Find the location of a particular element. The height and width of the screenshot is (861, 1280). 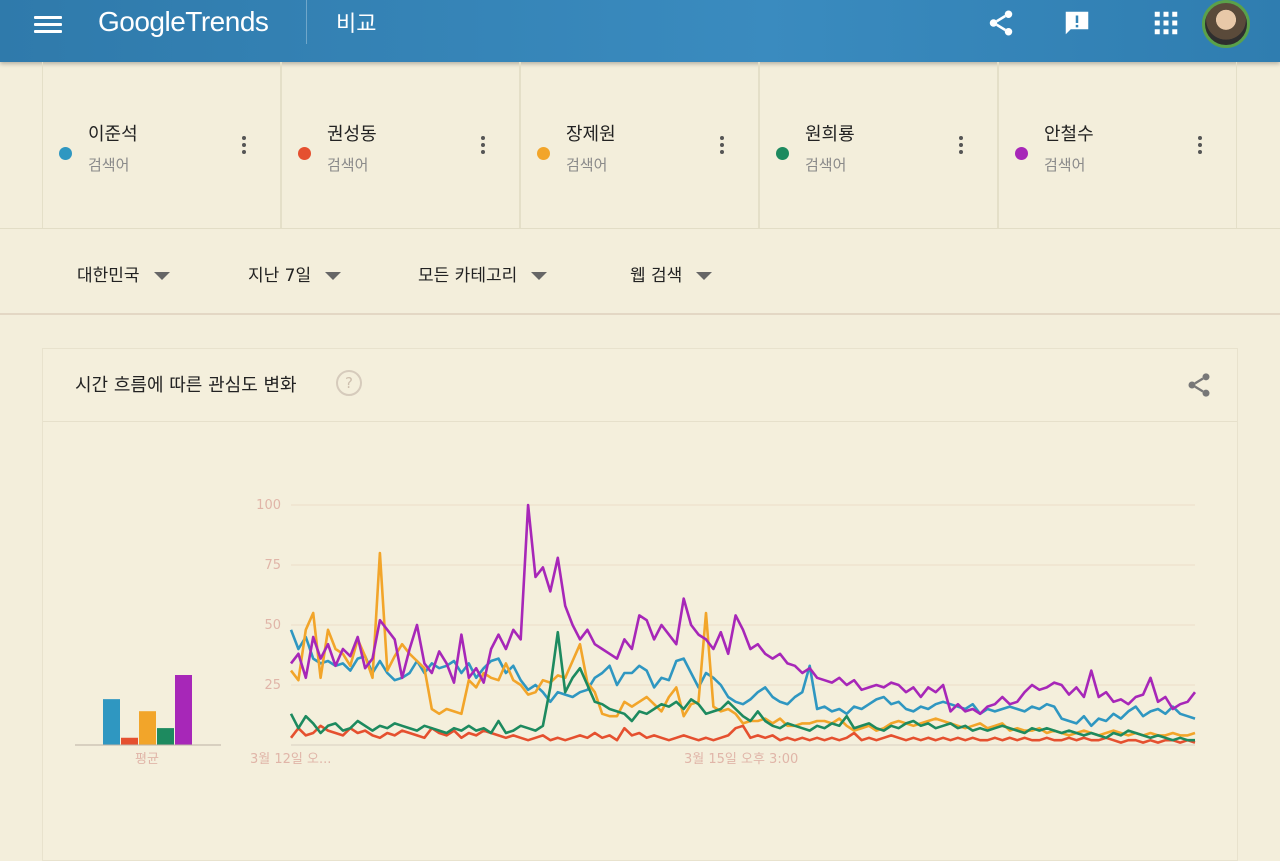

avatar is located at coordinates (1226, 24).